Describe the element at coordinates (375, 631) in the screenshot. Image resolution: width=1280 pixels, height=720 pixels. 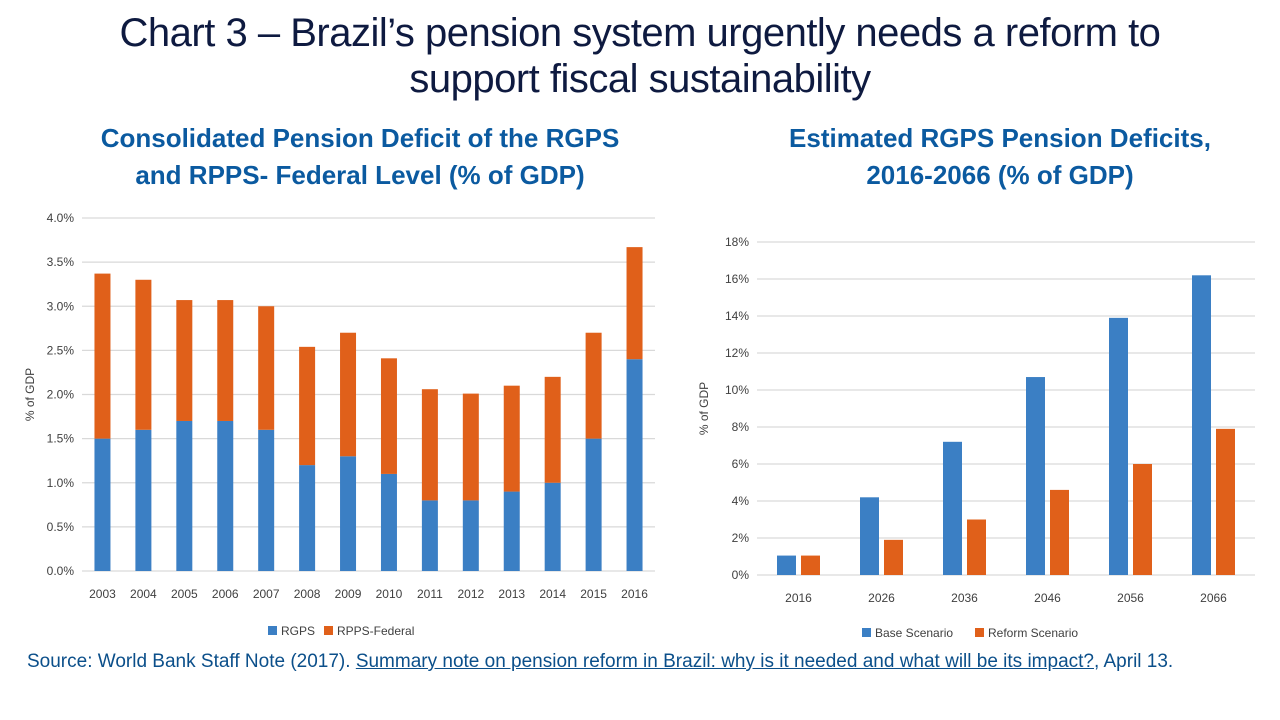
I see `legend-label: RPPS-Federal` at that location.